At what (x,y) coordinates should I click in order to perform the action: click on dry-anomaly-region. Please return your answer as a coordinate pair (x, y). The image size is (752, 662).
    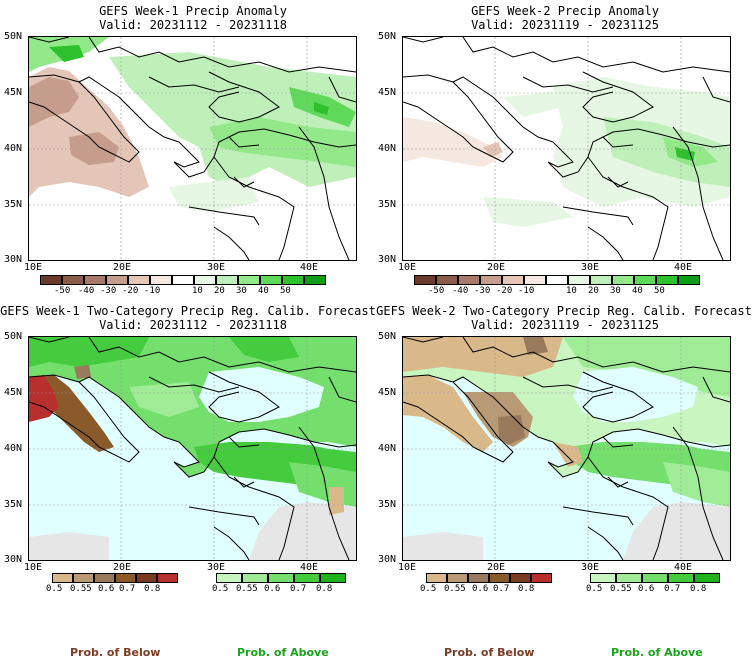
    Looking at the image, I should click on (453, 142).